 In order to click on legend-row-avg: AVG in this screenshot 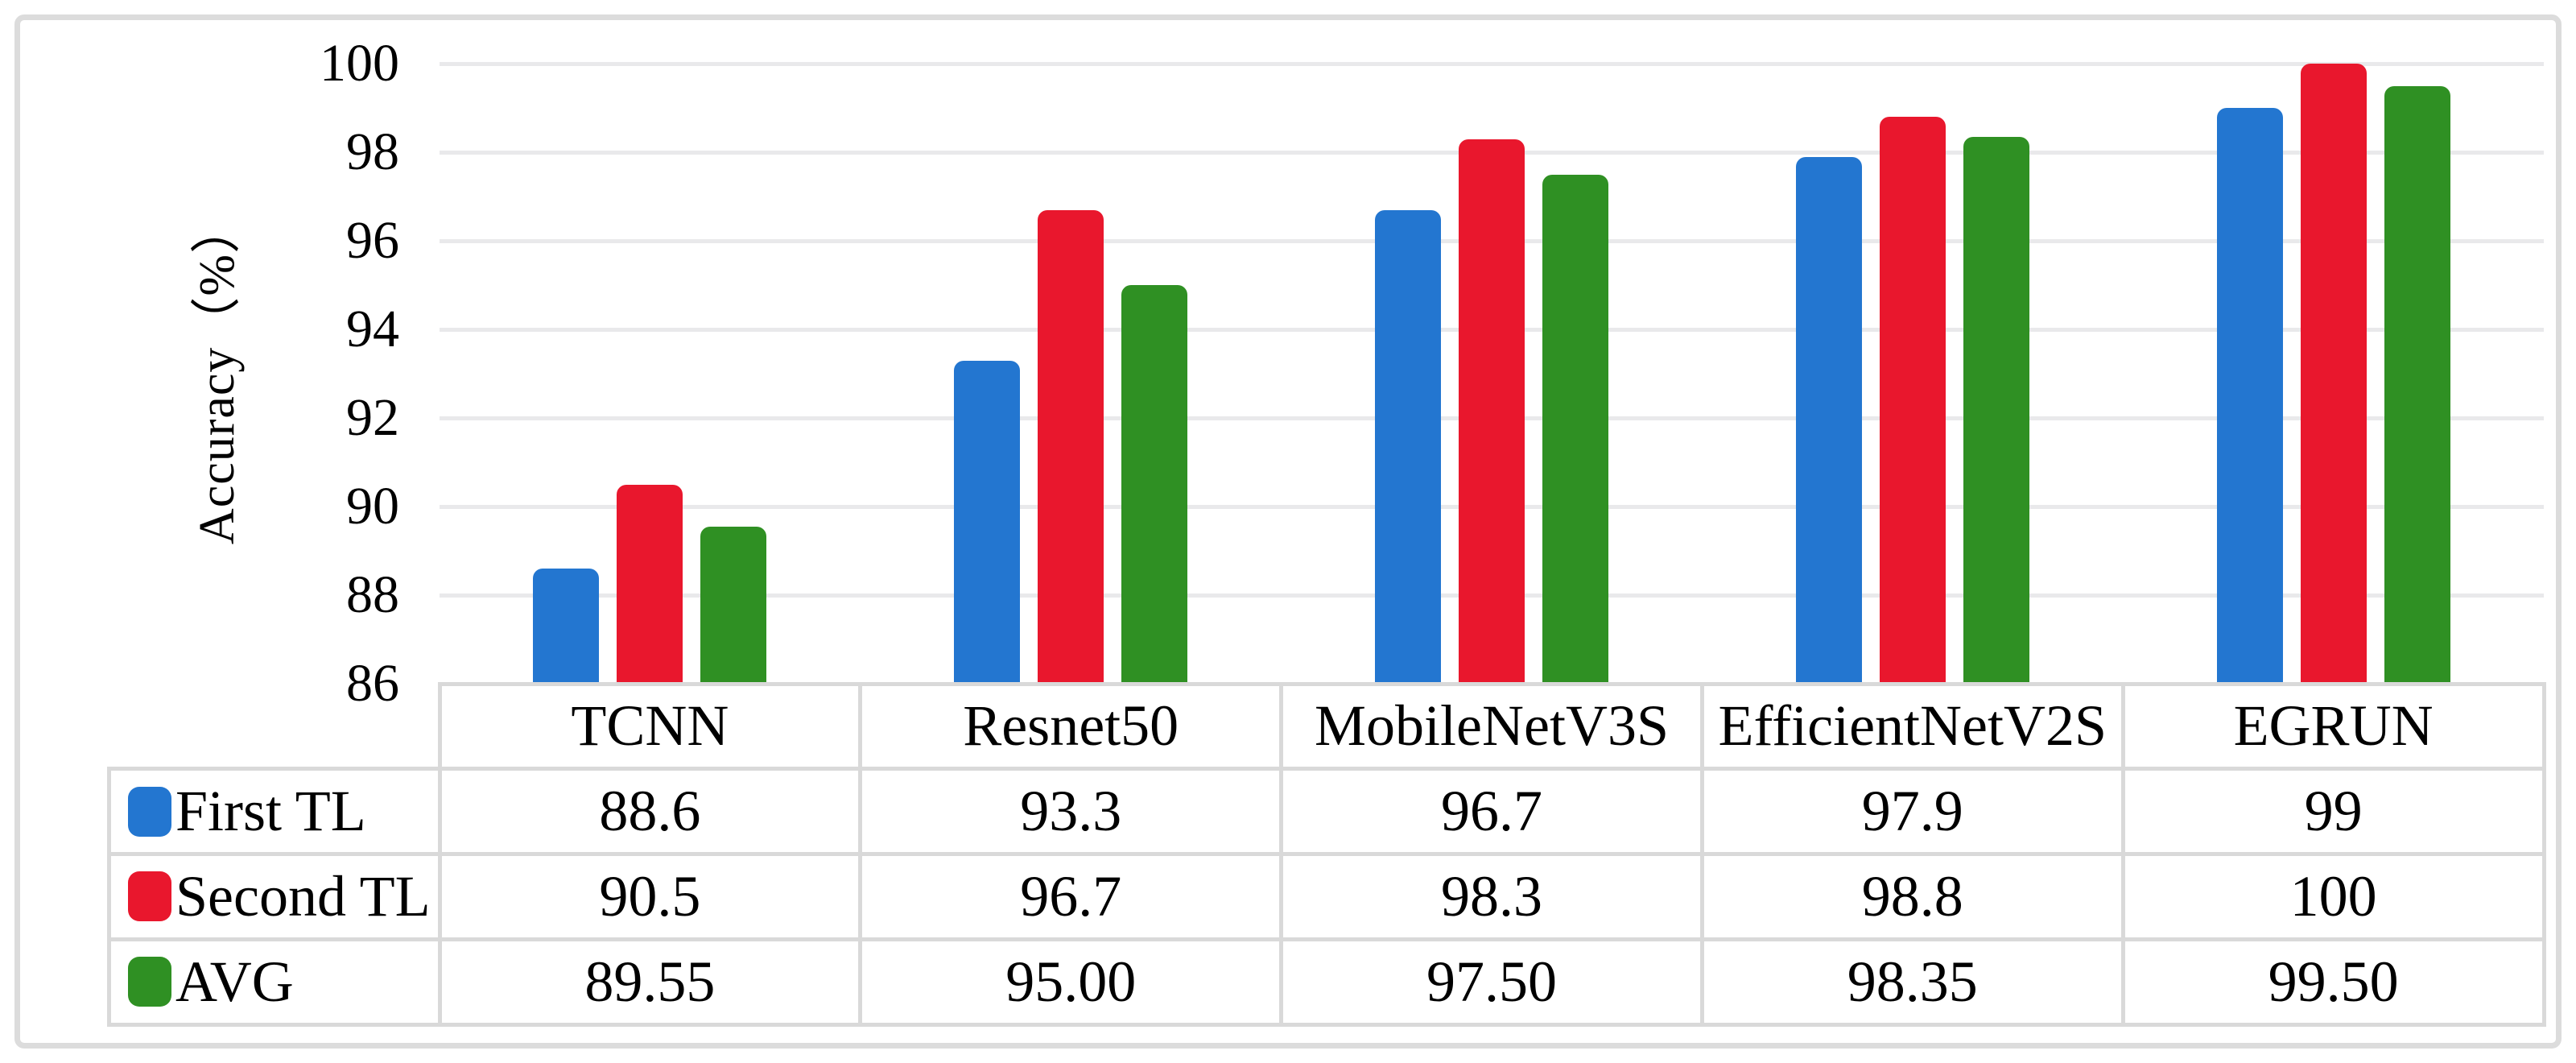, I will do `click(274, 981)`.